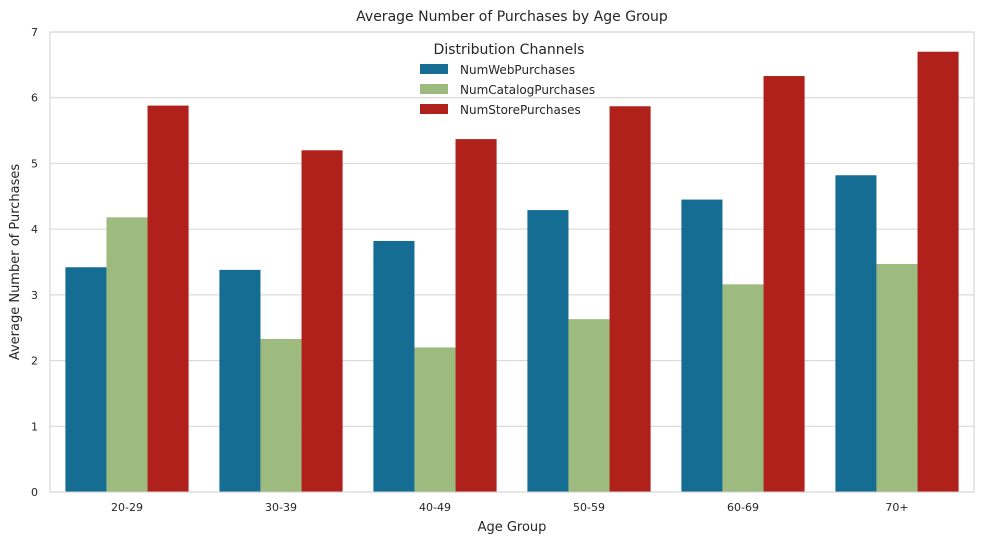 This screenshot has height=543, width=987. I want to click on x-tick-label-2: 40-49, so click(435, 507).